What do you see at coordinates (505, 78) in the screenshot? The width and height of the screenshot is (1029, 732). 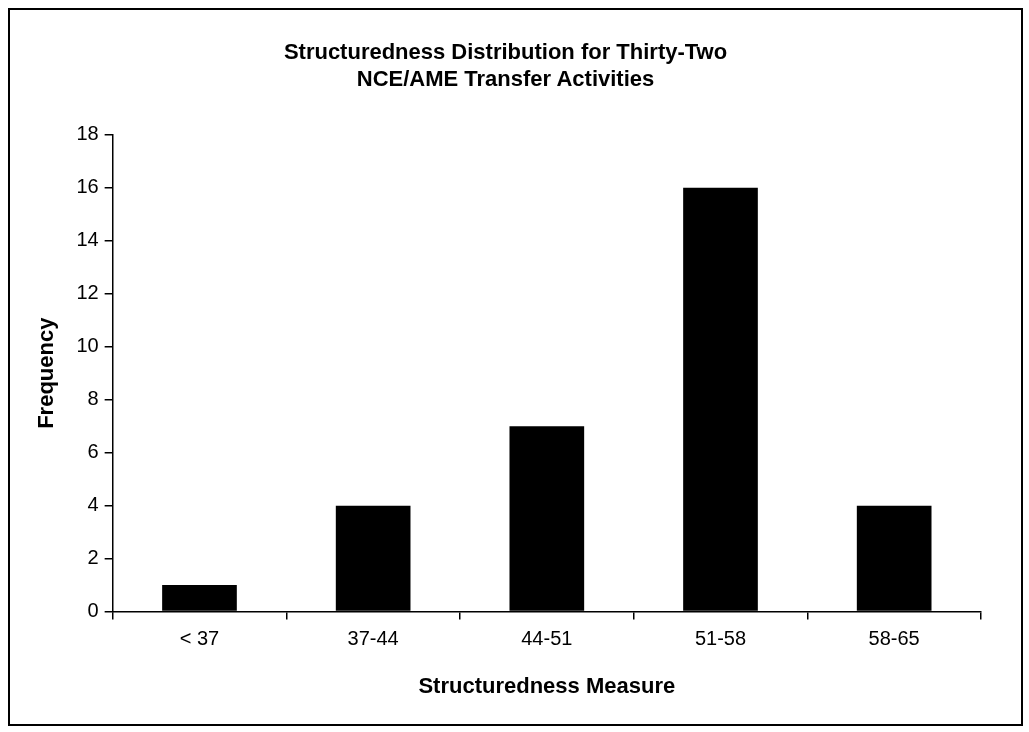 I see `text: NCE/AME Transfer Activities` at bounding box center [505, 78].